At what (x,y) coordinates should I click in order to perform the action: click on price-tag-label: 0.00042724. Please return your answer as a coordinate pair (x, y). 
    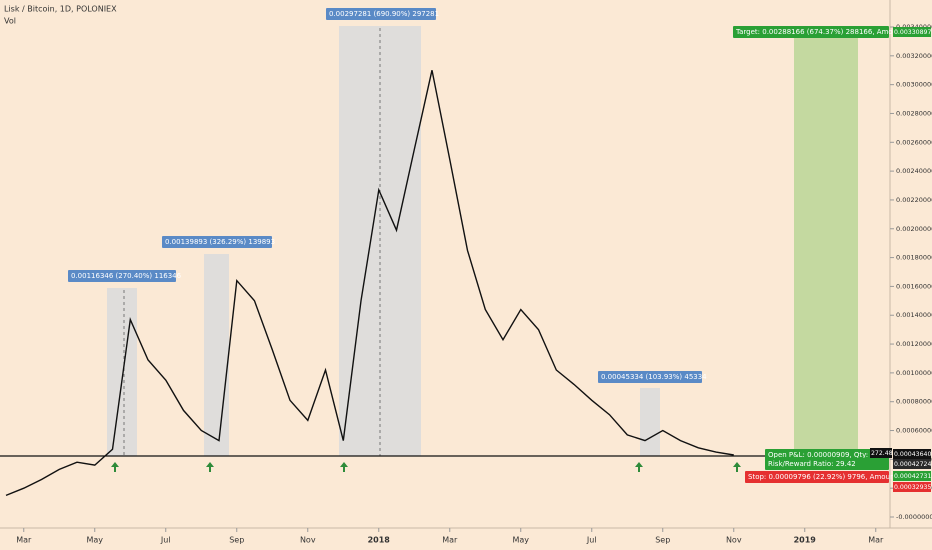
    Looking at the image, I should click on (912, 464).